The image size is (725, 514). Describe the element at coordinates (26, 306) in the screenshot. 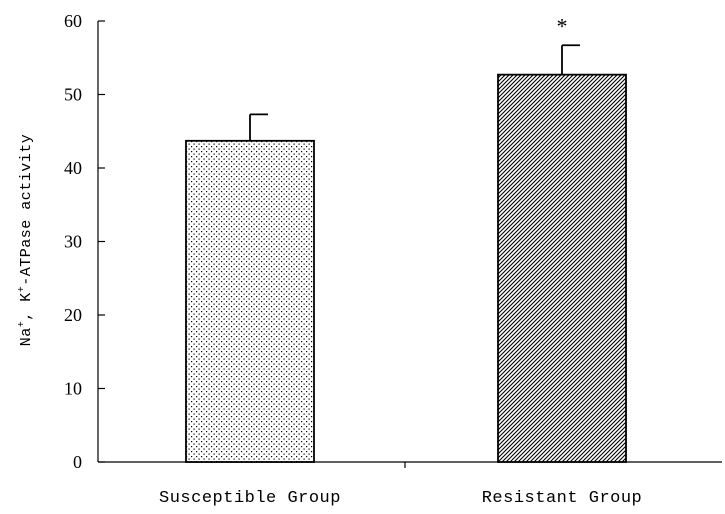

I see `y-axis-label-part: , K` at that location.